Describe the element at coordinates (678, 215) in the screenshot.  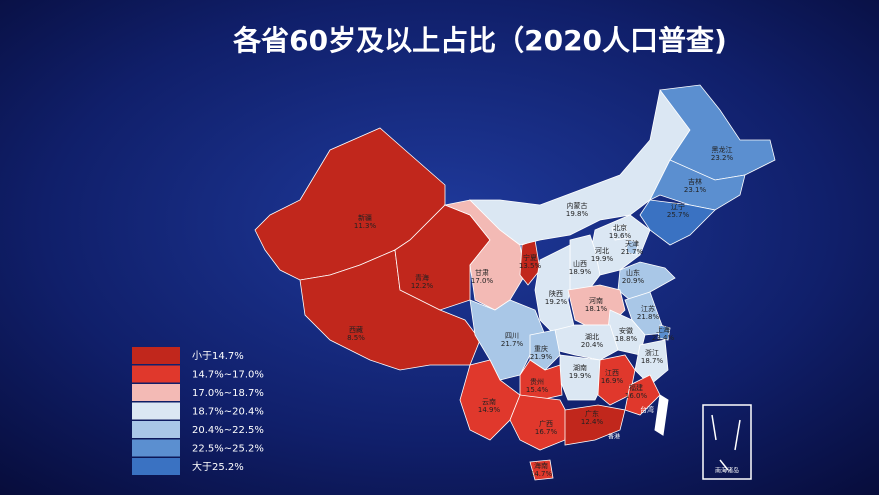
I see `province-value: 25.7%` at that location.